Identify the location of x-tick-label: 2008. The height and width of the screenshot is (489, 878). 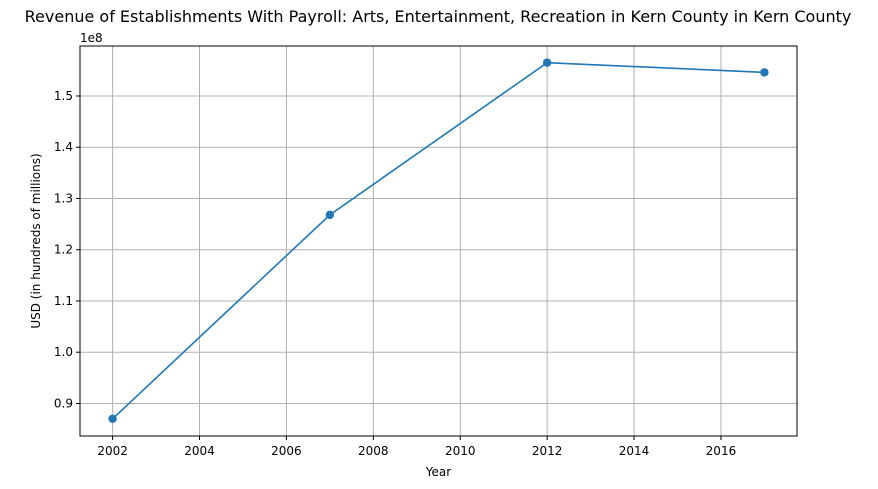
(373, 451).